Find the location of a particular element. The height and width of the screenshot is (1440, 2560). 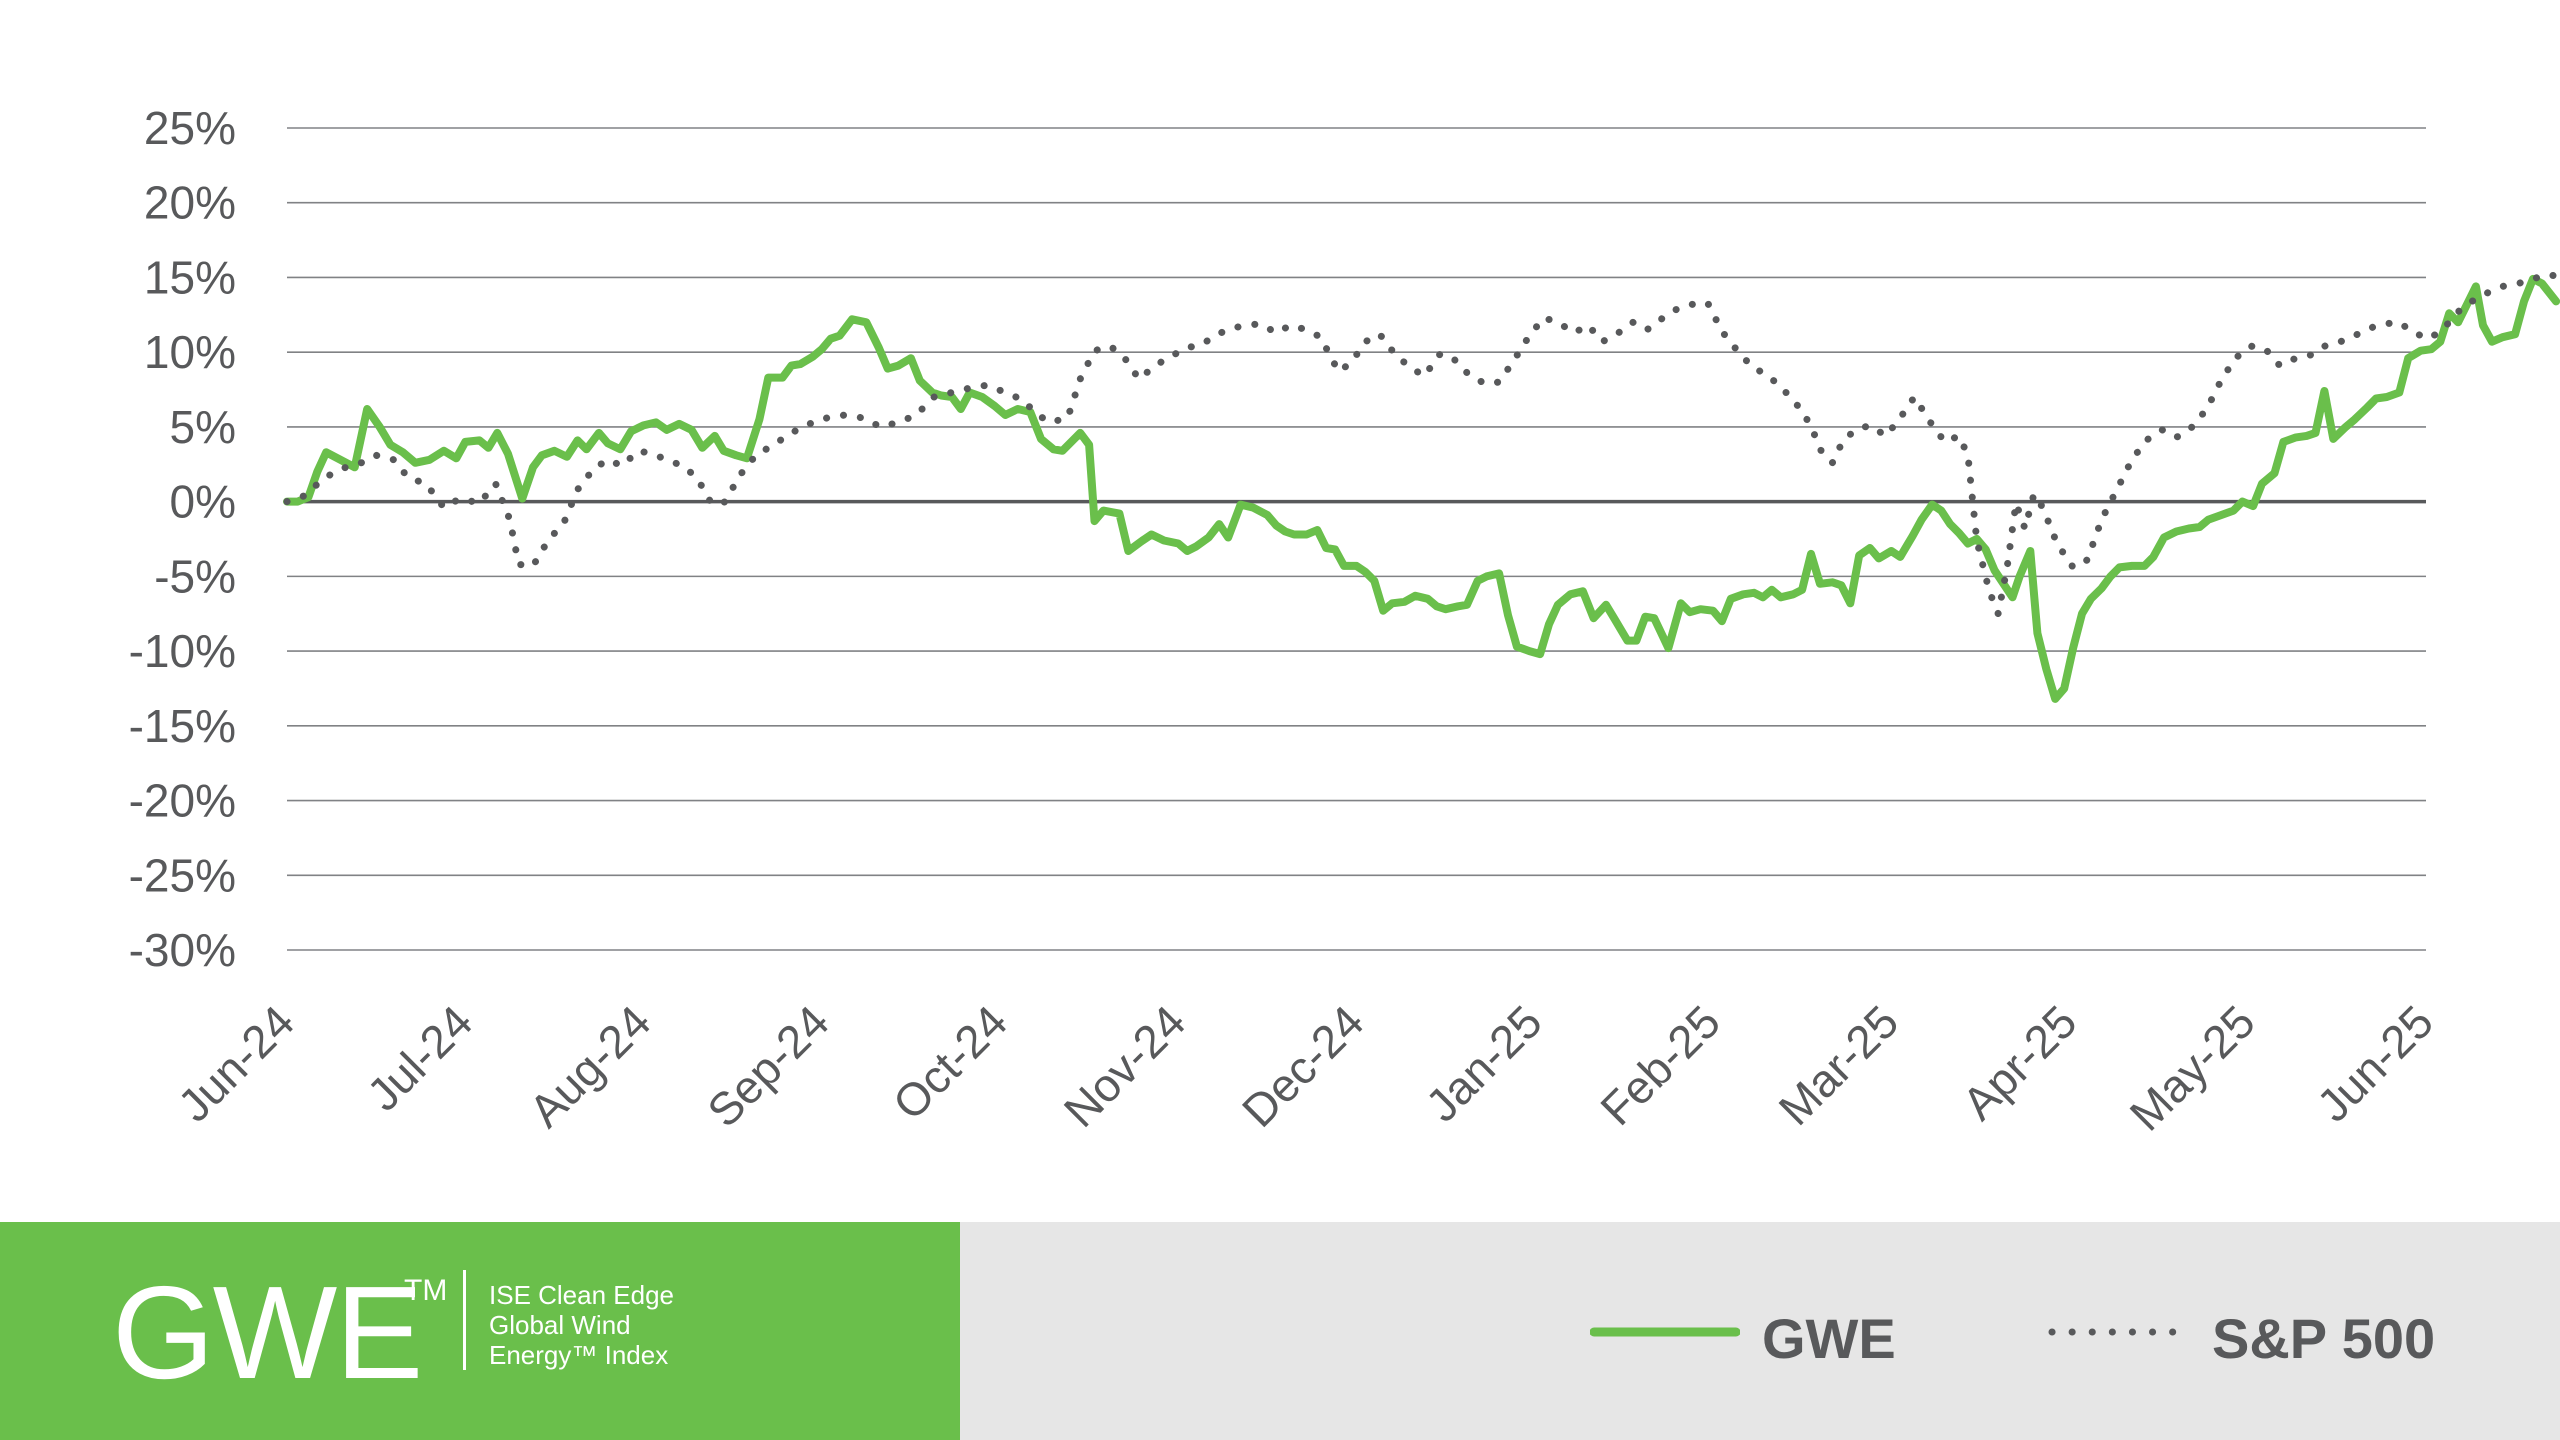

y-tick-label: 25% is located at coordinates (190, 128).